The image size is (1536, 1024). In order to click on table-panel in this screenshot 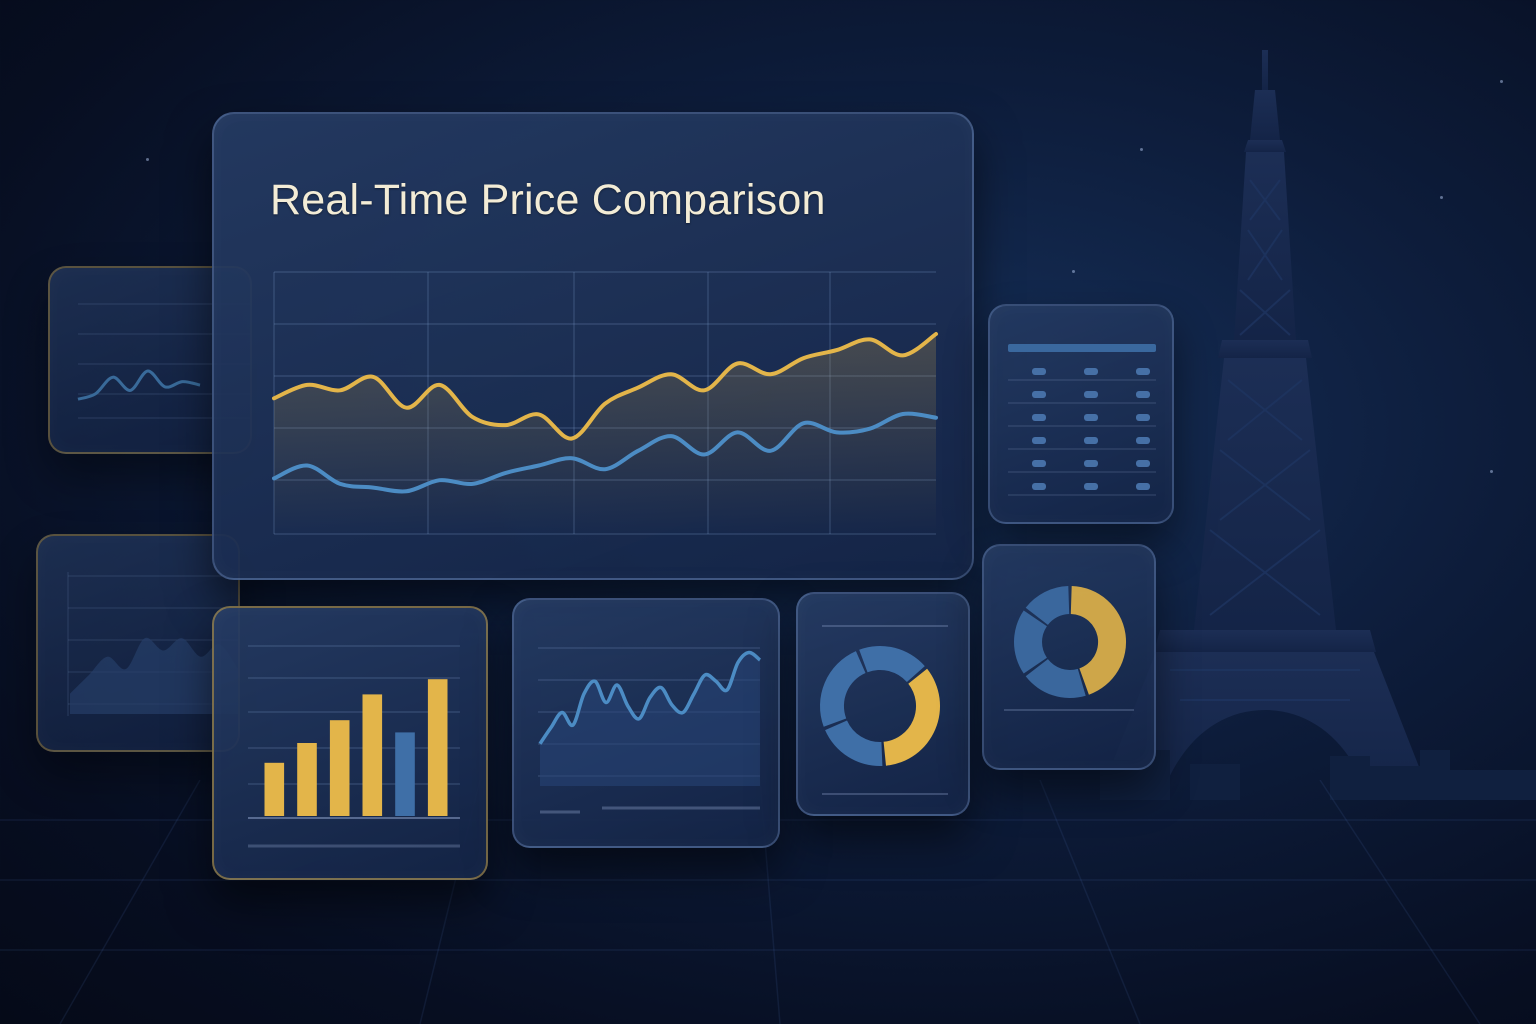, I will do `click(1081, 414)`.